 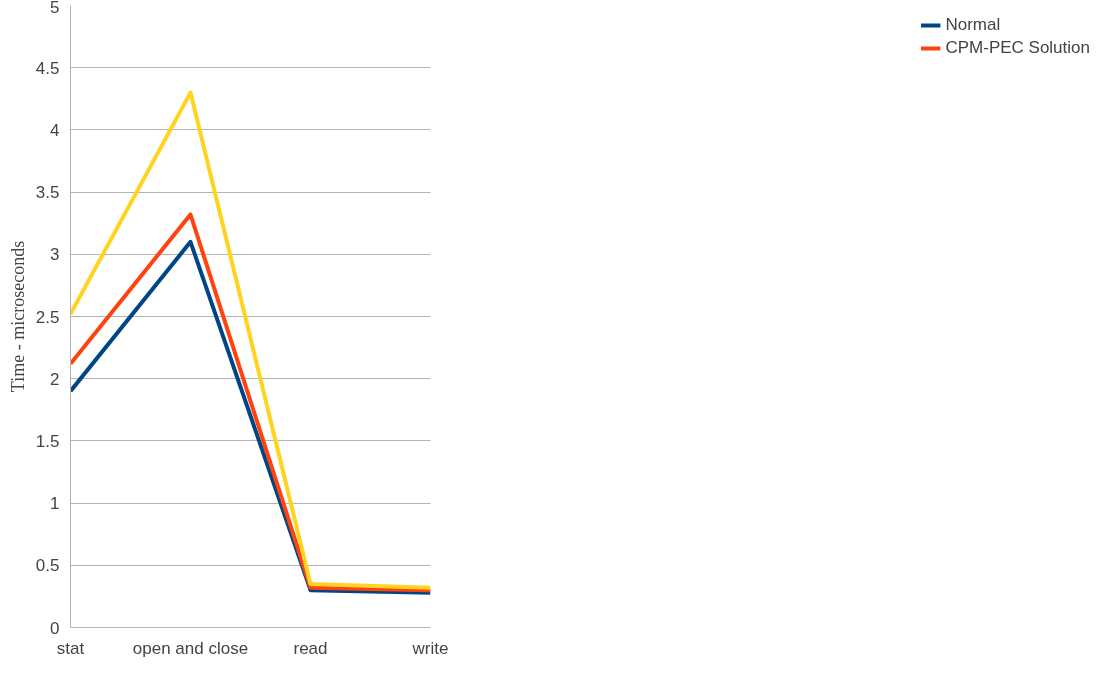 What do you see at coordinates (55, 379) in the screenshot?
I see `y-tick-label: 2` at bounding box center [55, 379].